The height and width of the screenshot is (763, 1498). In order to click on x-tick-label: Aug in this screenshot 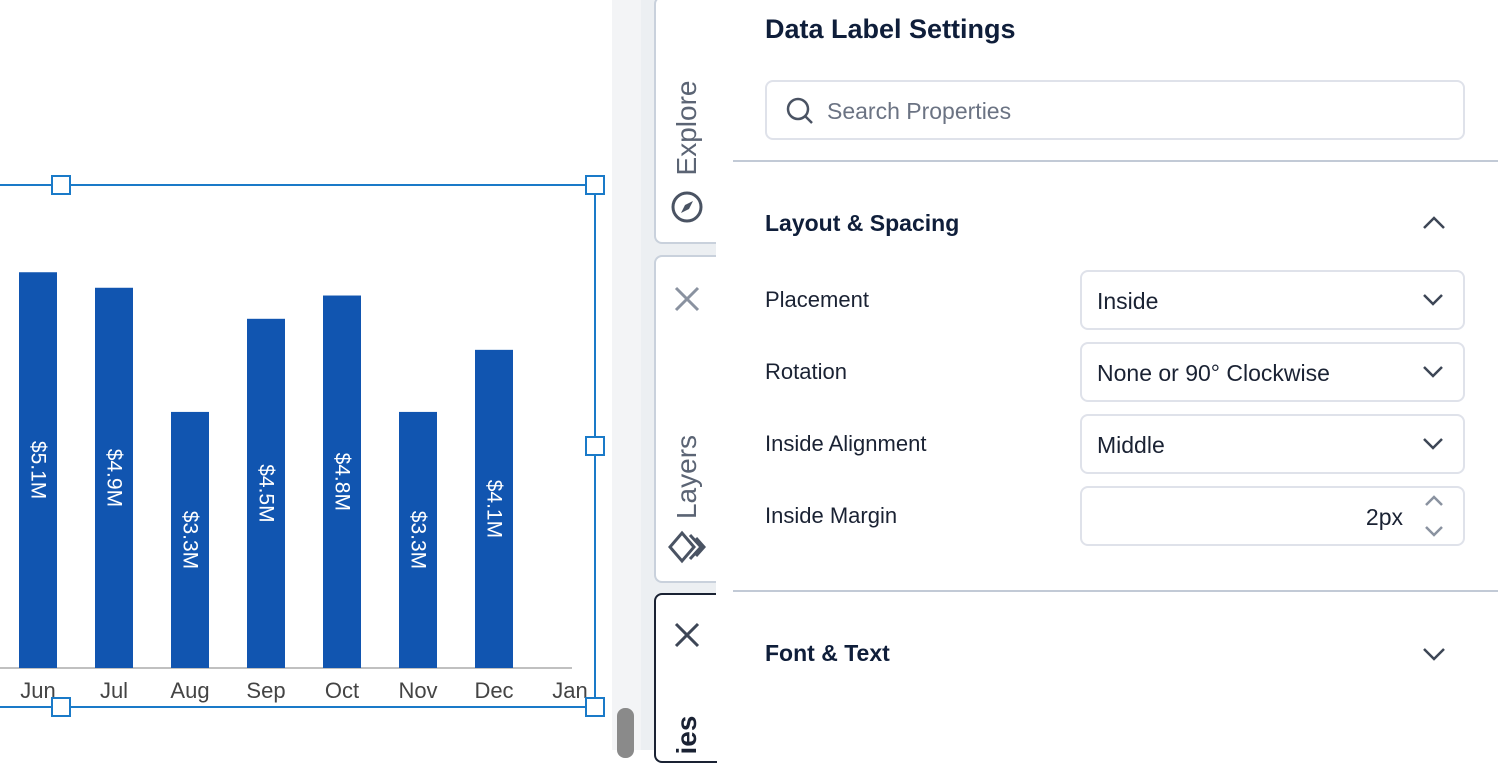, I will do `click(189, 690)`.